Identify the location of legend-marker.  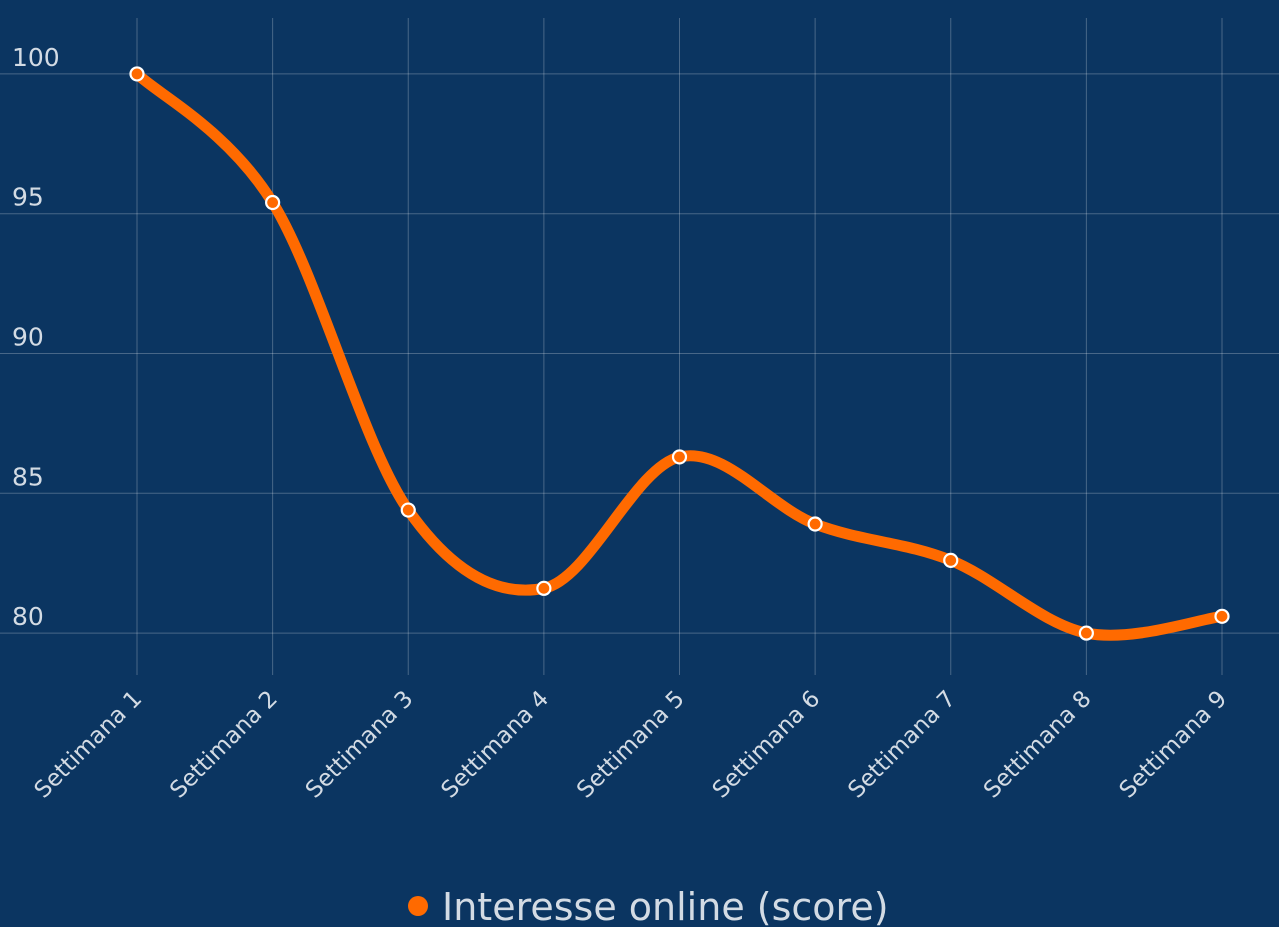
(418, 906).